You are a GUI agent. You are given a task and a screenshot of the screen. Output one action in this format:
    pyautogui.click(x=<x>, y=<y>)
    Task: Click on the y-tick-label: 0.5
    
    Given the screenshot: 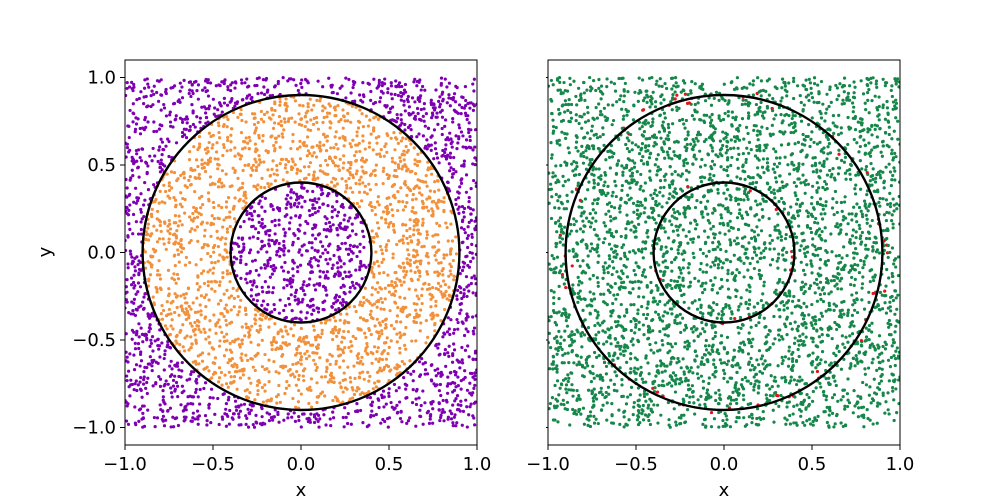 What is the action you would take?
    pyautogui.click(x=101, y=165)
    